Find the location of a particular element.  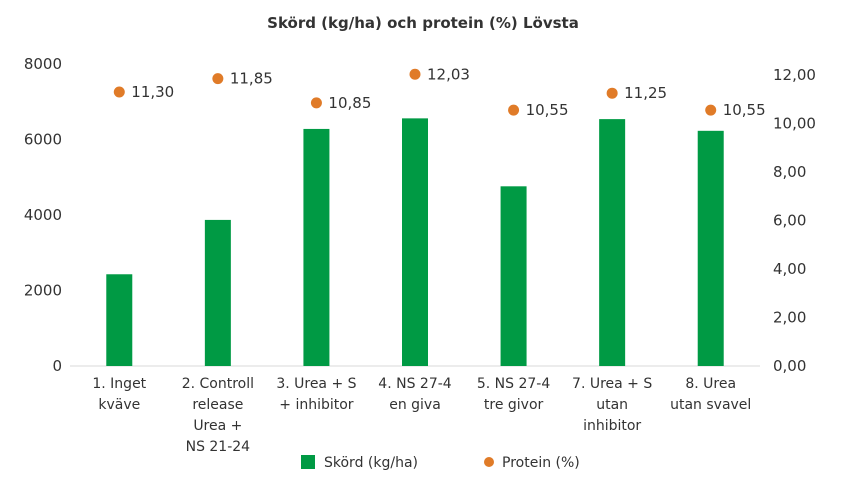

x-category-label-line: release is located at coordinates (217, 405).